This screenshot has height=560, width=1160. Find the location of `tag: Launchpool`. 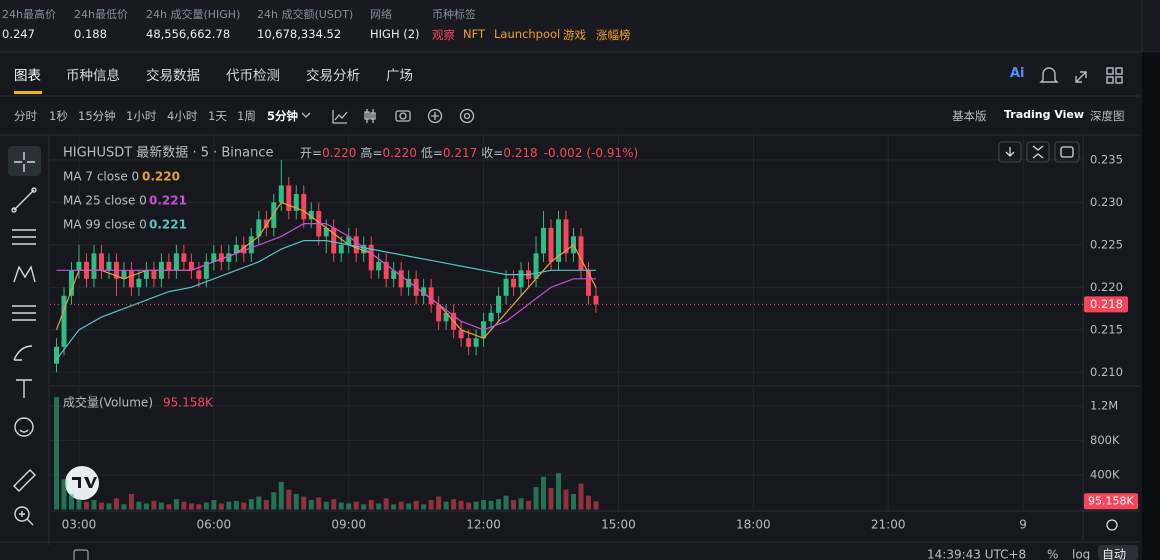

tag: Launchpool is located at coordinates (527, 34).